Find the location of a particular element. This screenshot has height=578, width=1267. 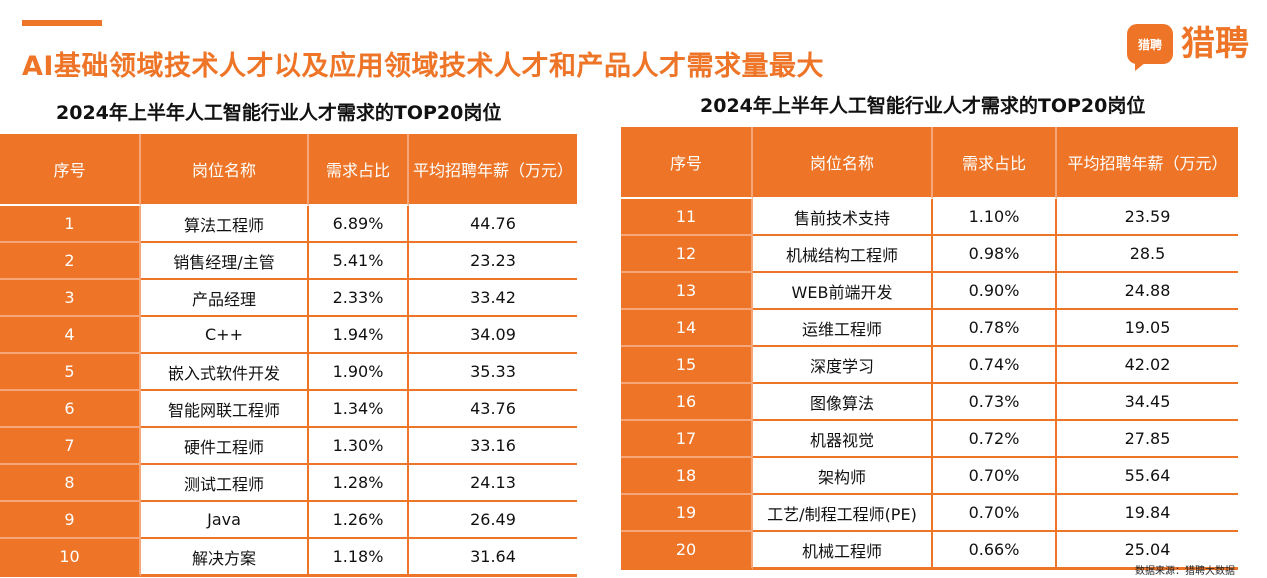

share-cell: 0.98% is located at coordinates (995, 254).